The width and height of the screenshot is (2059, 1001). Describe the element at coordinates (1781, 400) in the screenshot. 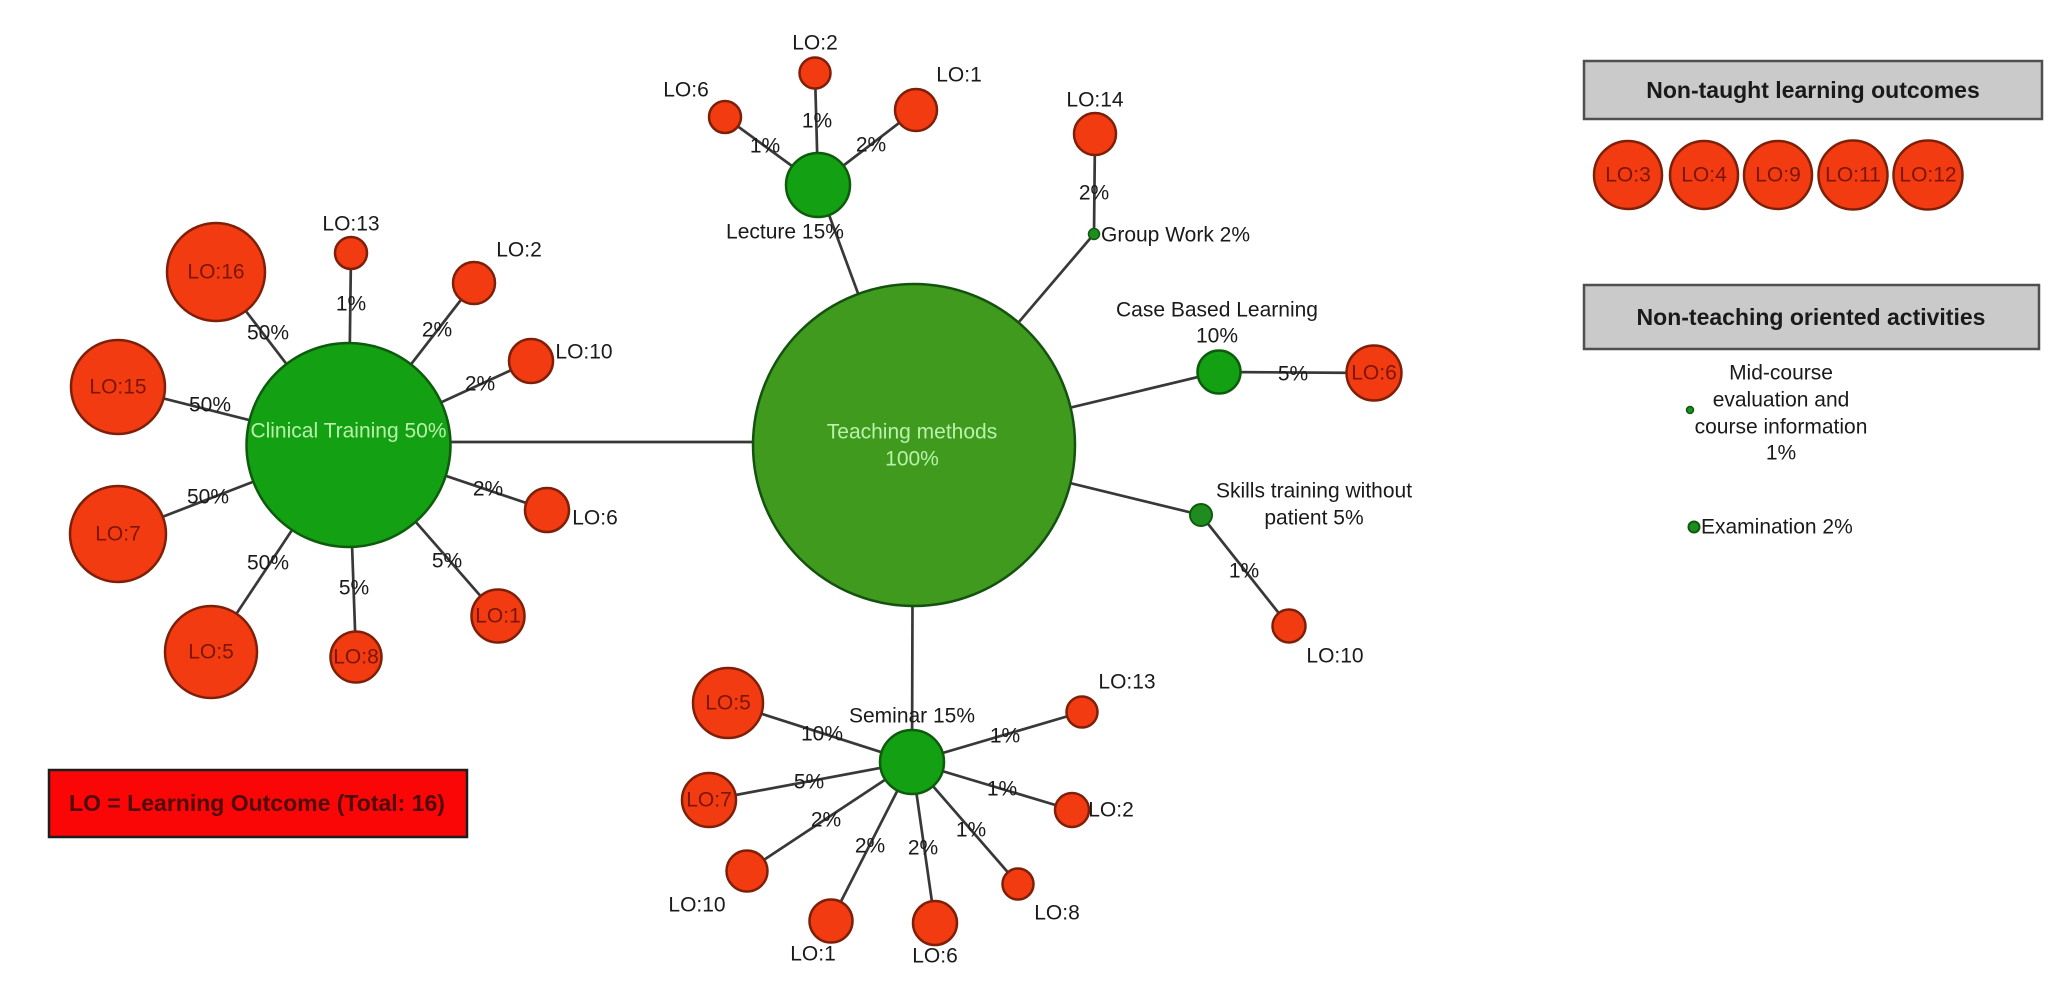

I see `svg-text: evaluation and` at that location.